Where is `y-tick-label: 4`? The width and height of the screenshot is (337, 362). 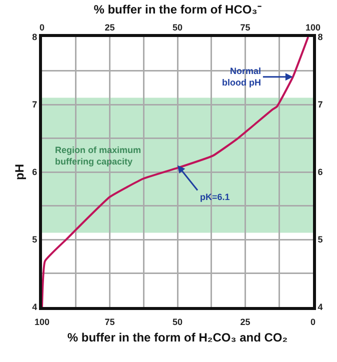
y-tick-label: 4 is located at coordinates (35, 307).